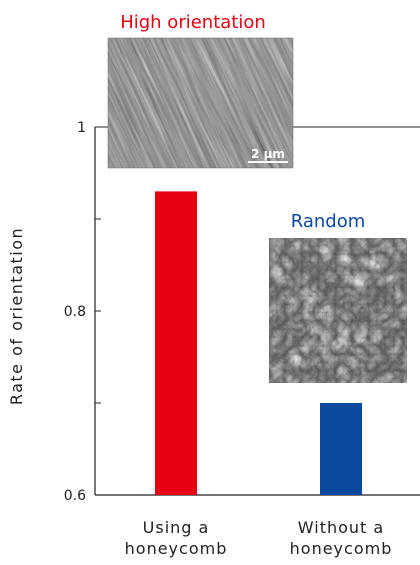 This screenshot has width=420, height=565. I want to click on scale-bar-label: 2 μm, so click(268, 154).